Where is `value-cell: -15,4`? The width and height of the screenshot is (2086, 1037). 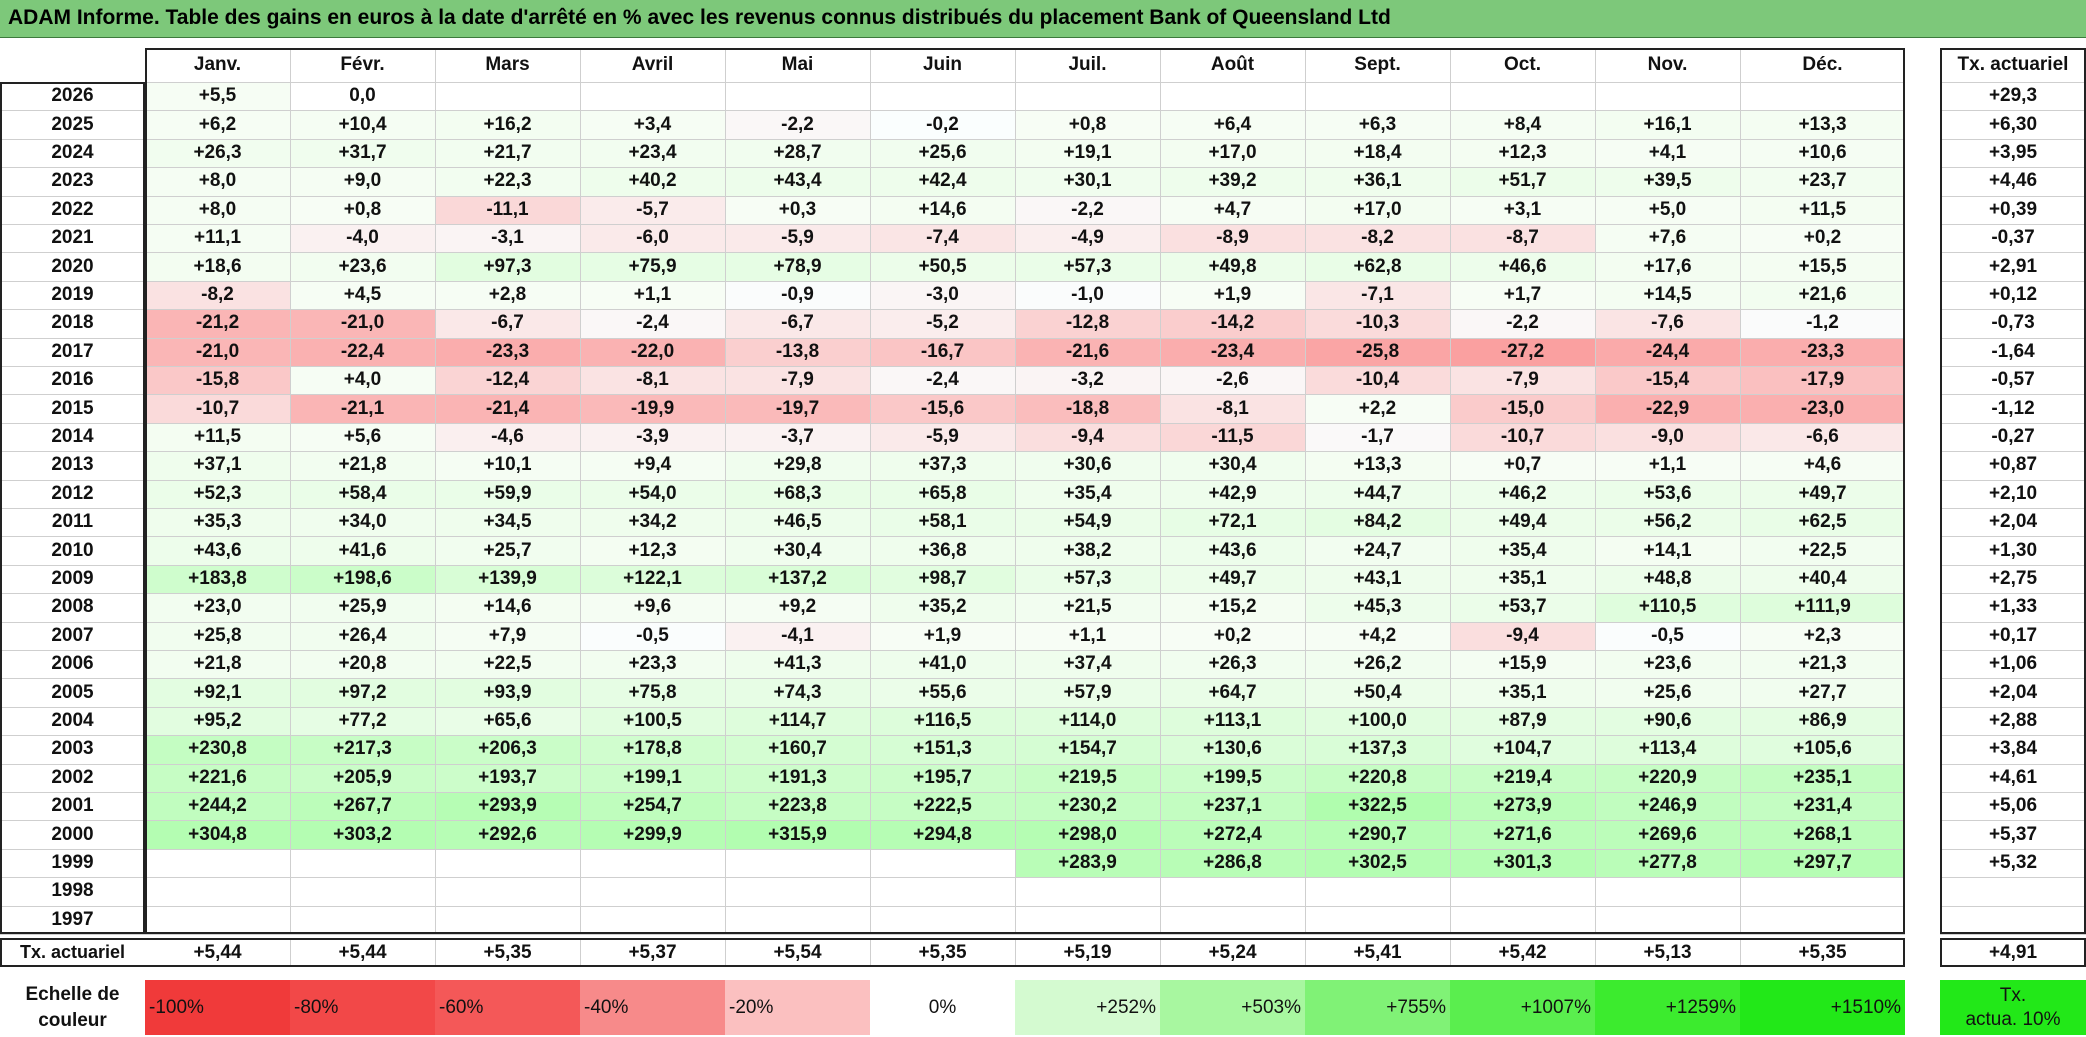
value-cell: -15,4 is located at coordinates (1667, 380).